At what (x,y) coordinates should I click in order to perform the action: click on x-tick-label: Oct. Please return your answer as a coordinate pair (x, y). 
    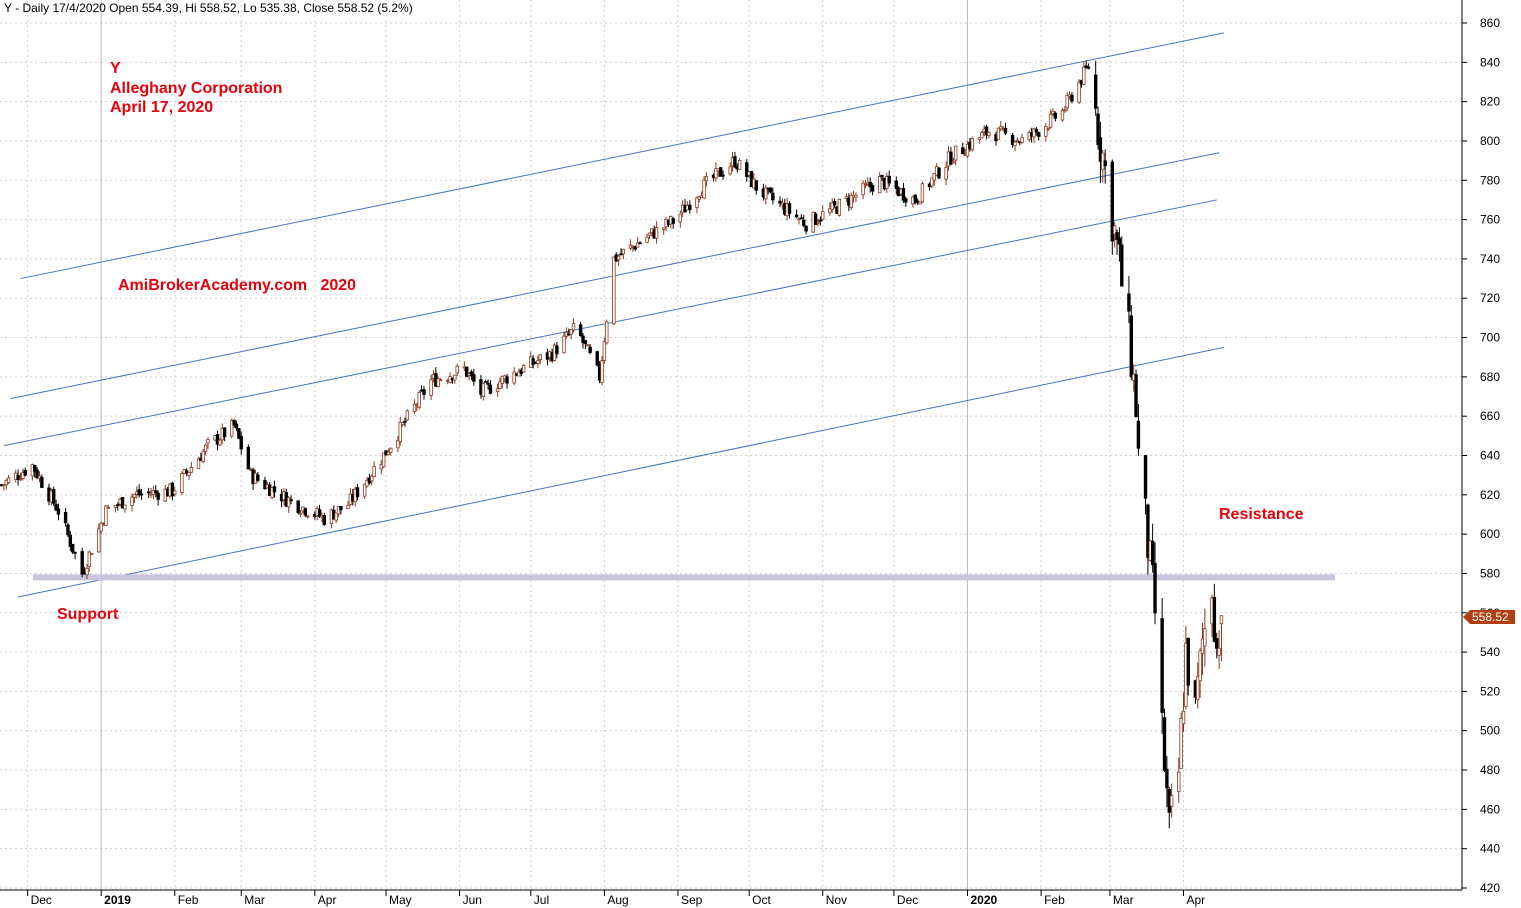
    Looking at the image, I should click on (761, 900).